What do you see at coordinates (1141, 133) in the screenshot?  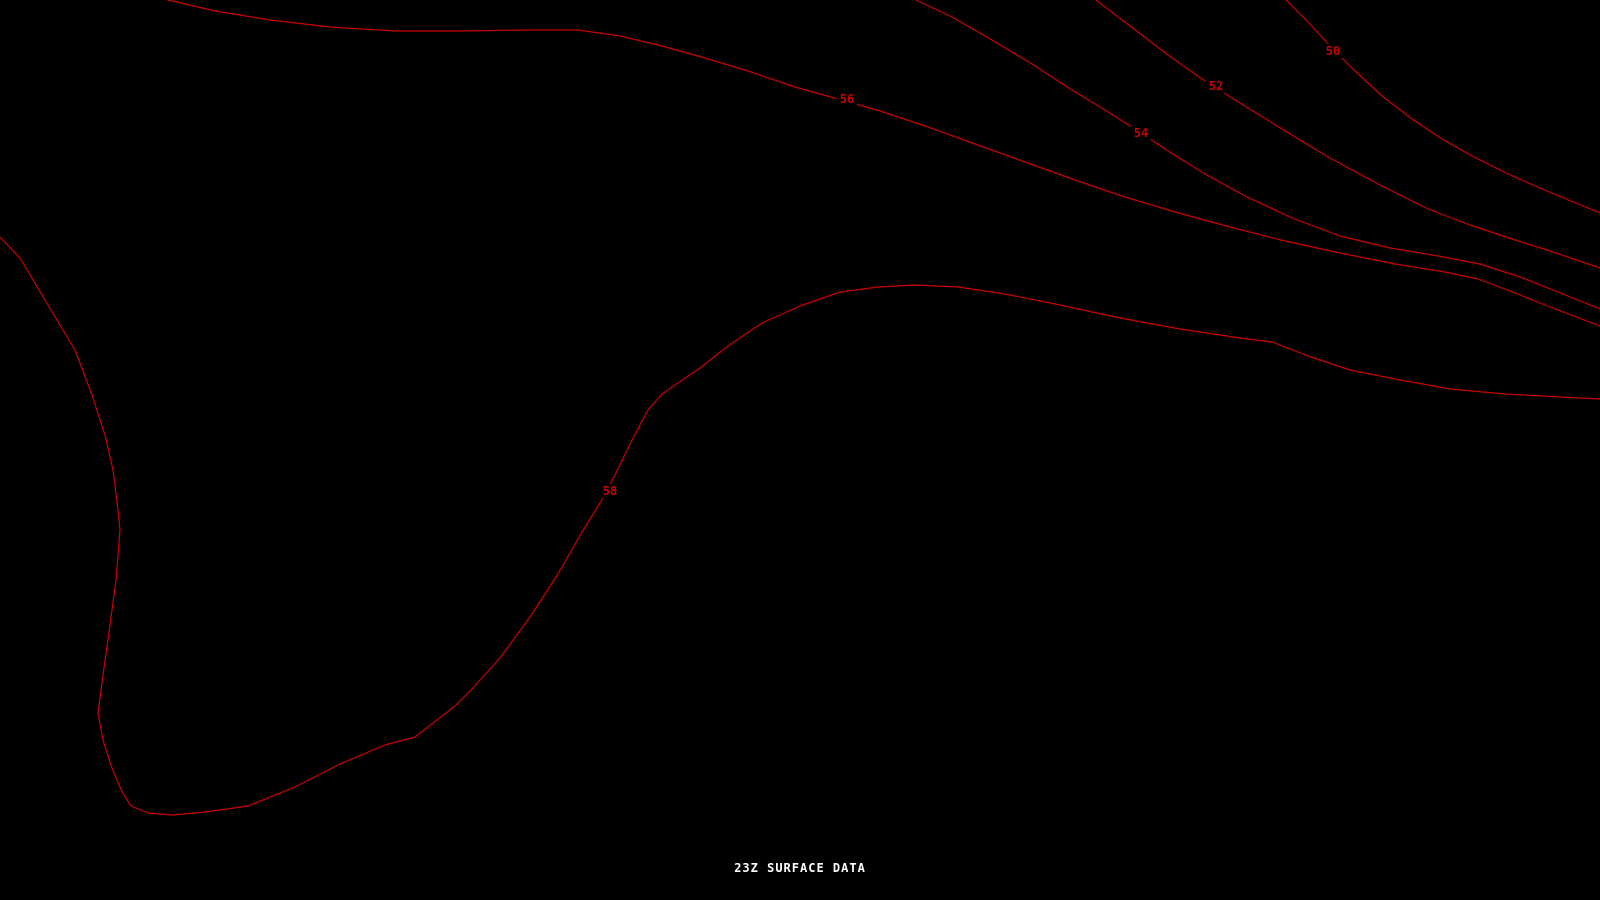 I see `contour-label-54: 54` at bounding box center [1141, 133].